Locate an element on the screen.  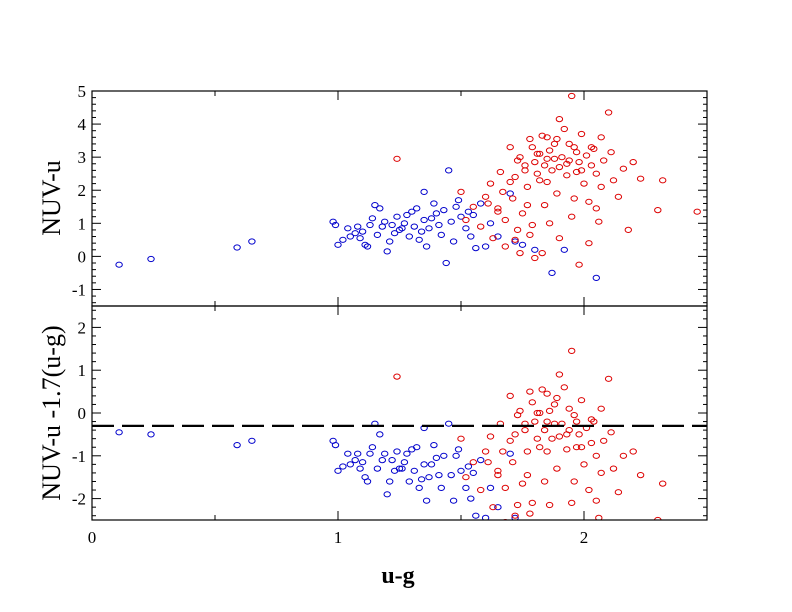
y-tick-label: 1 is located at coordinates (82, 370).